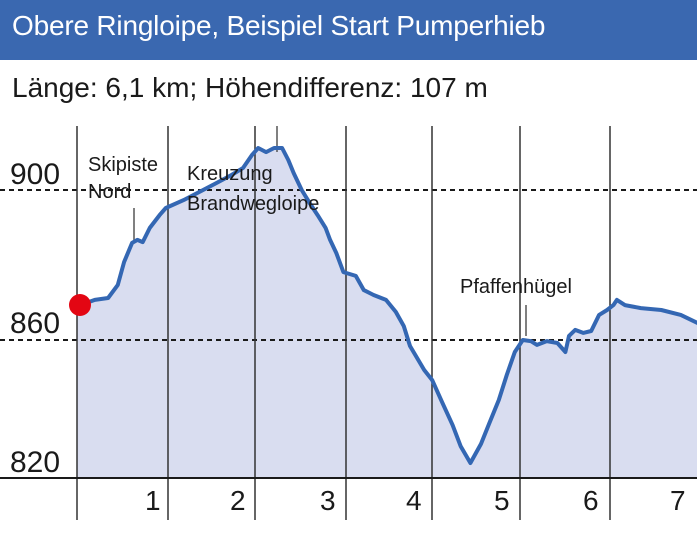  I want to click on start-marker, so click(80, 305).